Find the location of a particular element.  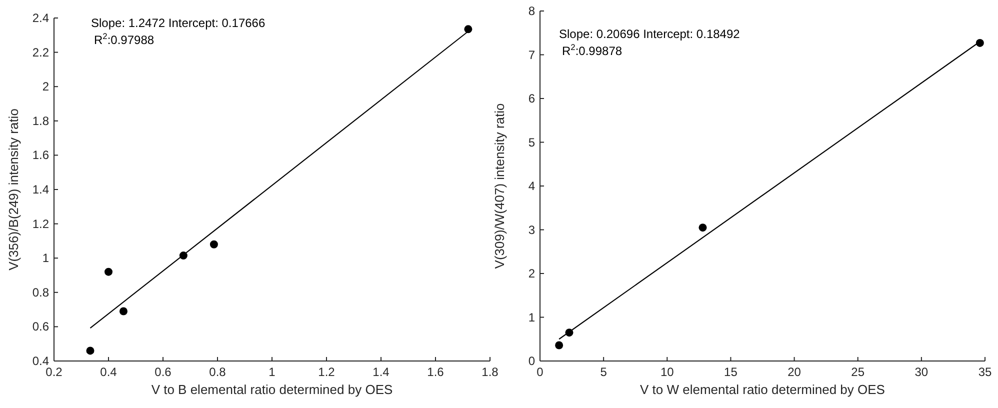

y-axis-title: V(309)/W(407) intensity ratio is located at coordinates (499, 186).